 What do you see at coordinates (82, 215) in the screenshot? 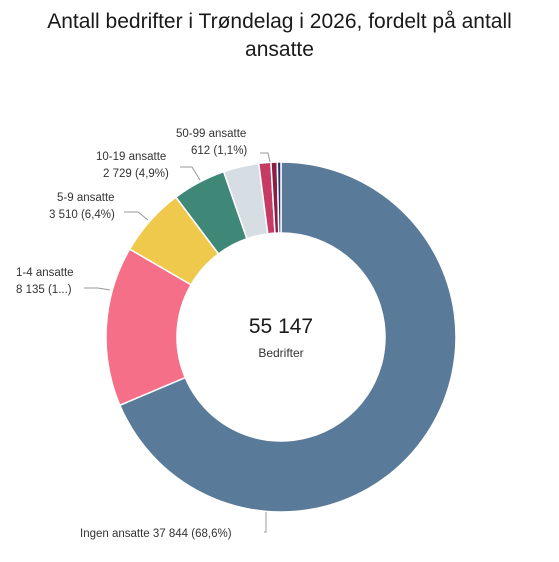
I see `label-5-9-value: 3 510 (6,4%)` at bounding box center [82, 215].